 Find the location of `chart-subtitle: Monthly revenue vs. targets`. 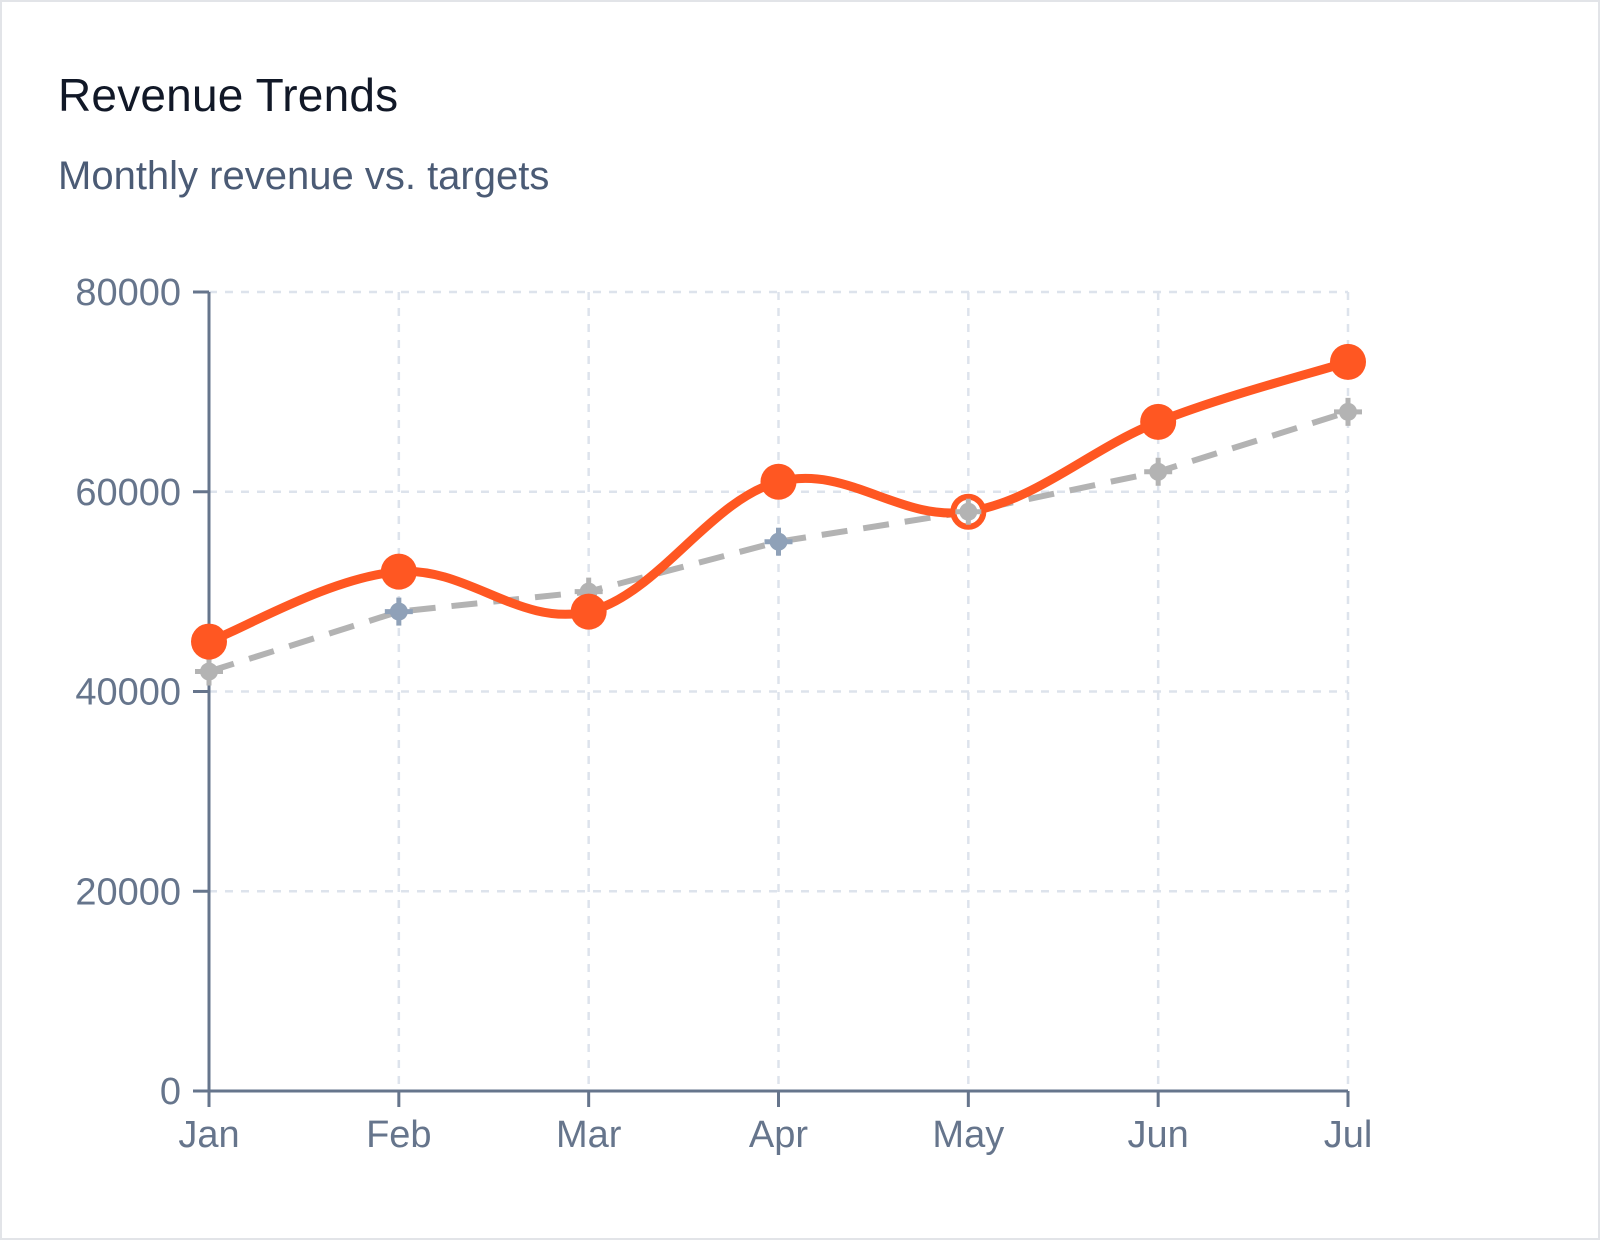

chart-subtitle: Monthly revenue vs. targets is located at coordinates (304, 176).